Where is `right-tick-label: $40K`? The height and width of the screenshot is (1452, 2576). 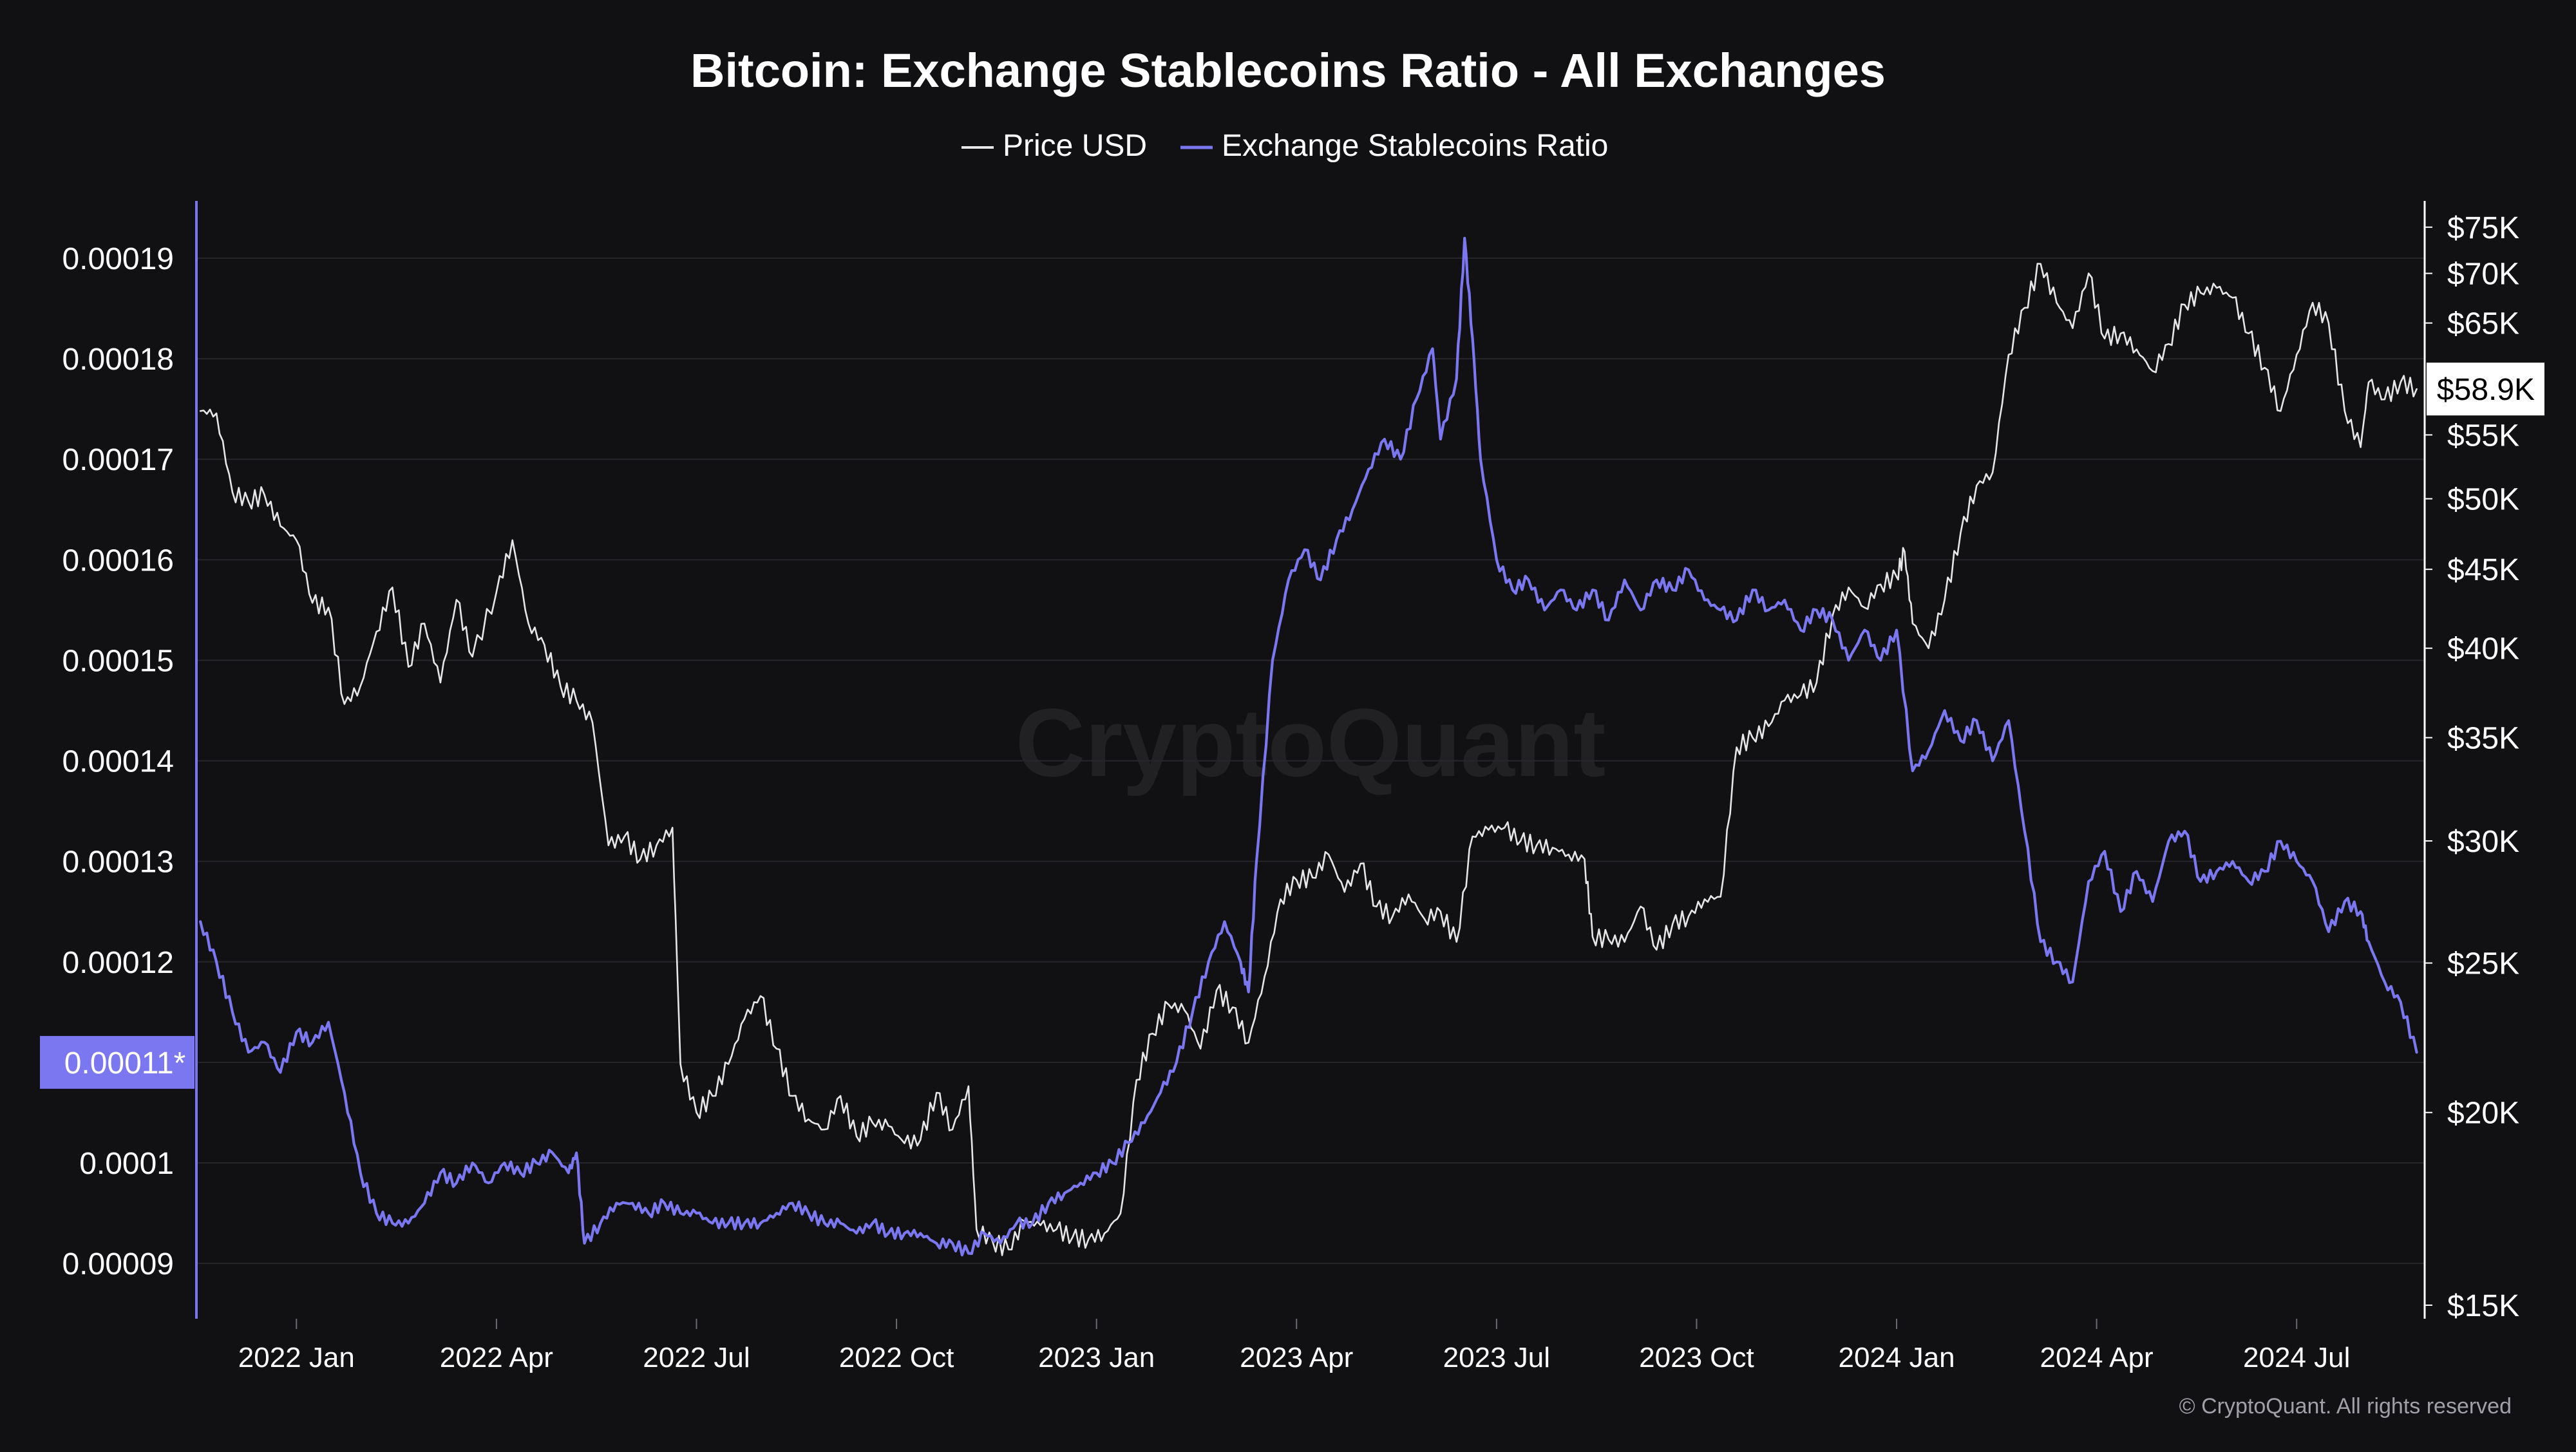
right-tick-label: $40K is located at coordinates (2483, 649).